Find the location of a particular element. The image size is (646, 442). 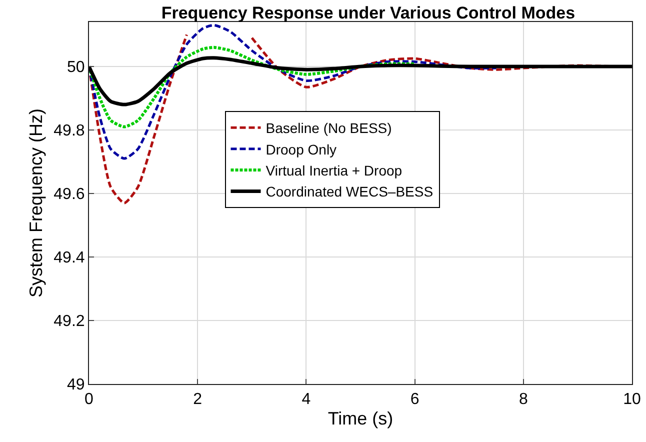

x-axis-title: Time (s) is located at coordinates (361, 418).